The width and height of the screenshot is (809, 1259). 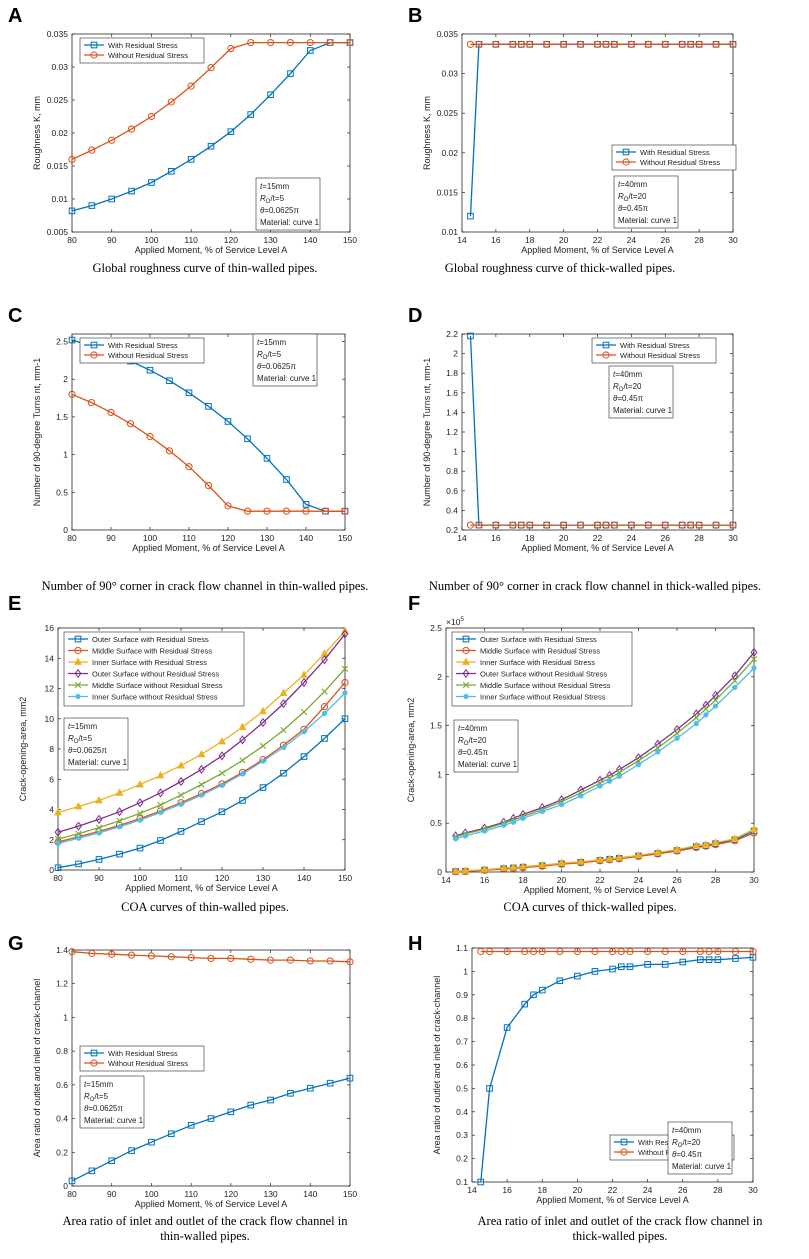 What do you see at coordinates (648, 220) in the screenshot?
I see `parameter-line: Material: curve 1` at bounding box center [648, 220].